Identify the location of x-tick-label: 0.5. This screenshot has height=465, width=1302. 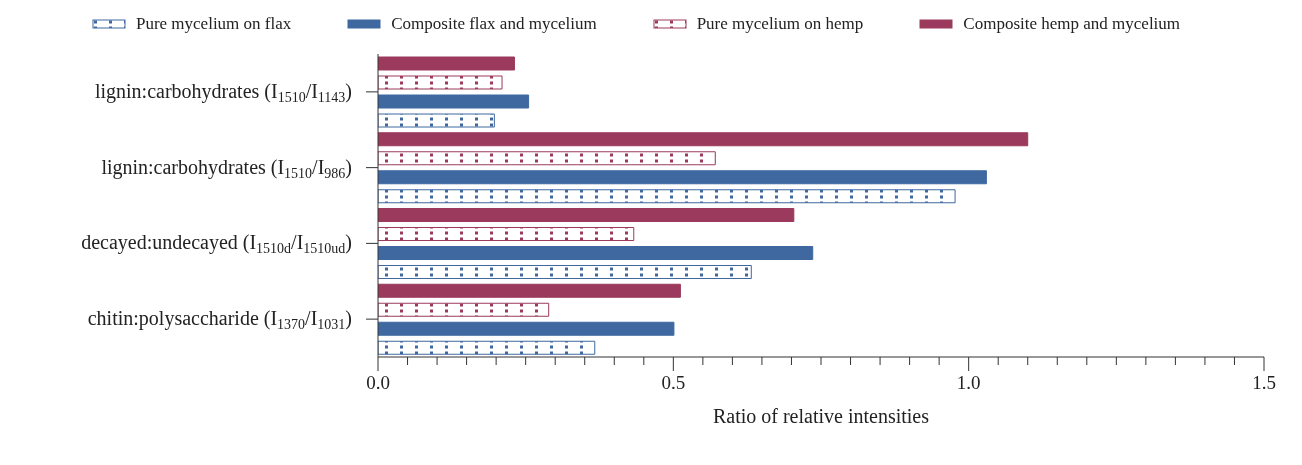
(673, 382).